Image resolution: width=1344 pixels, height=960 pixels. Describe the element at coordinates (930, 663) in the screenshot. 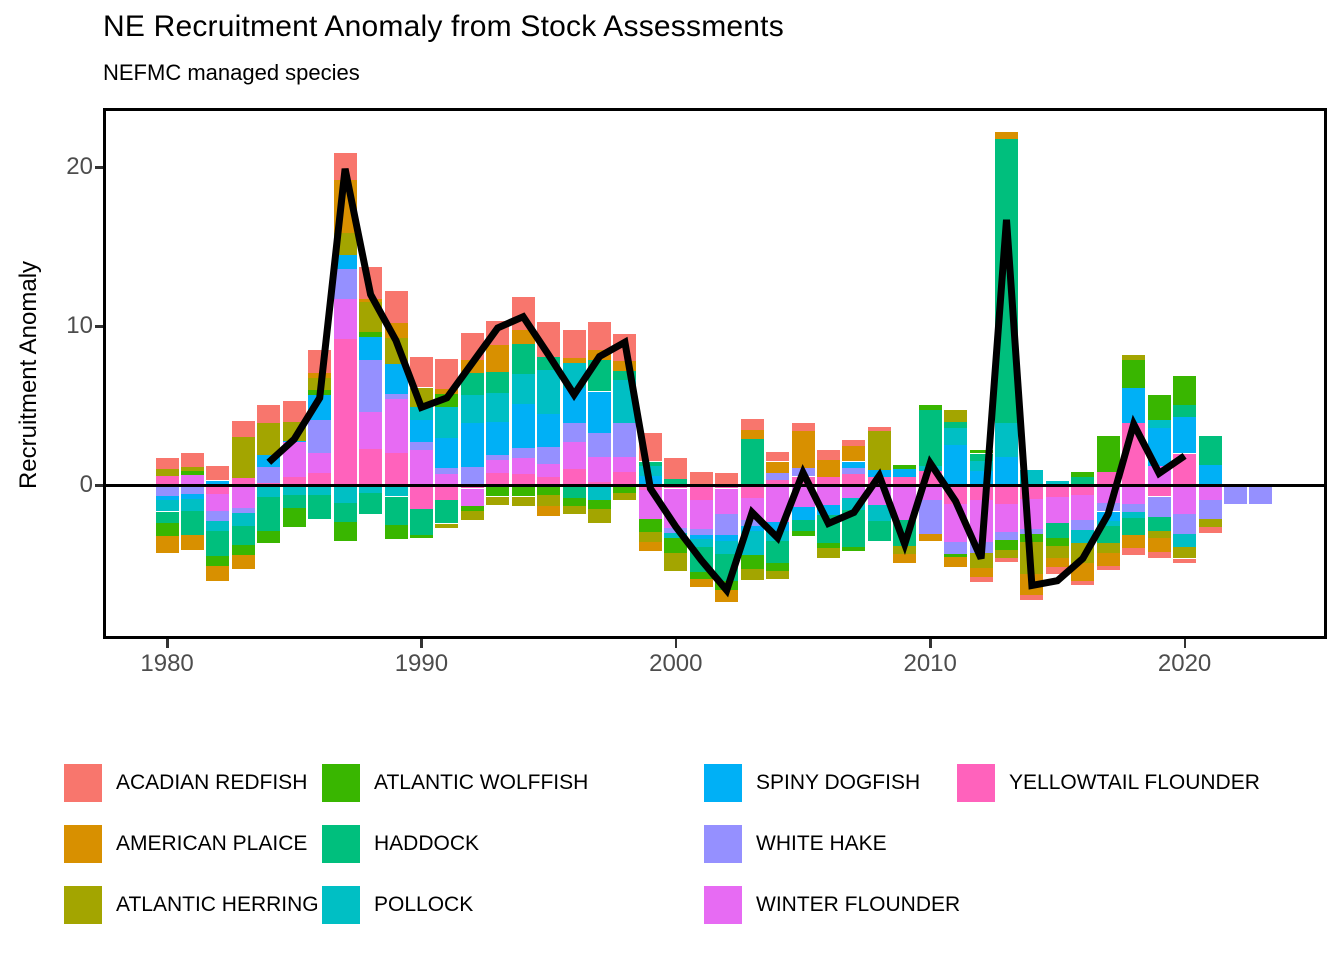

I see `x-tick-label: 2010` at that location.